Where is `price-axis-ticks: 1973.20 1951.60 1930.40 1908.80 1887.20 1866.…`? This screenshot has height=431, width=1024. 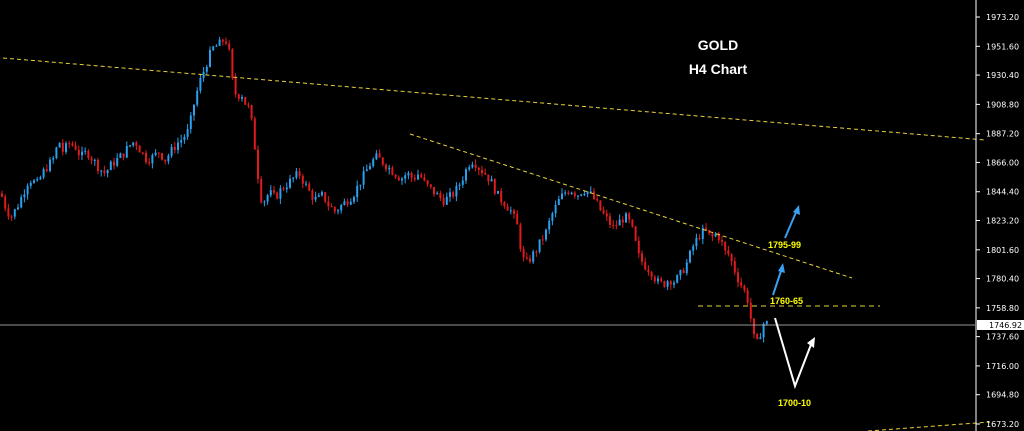
price-axis-ticks: 1973.20 1951.60 1930.40 1908.80 1887.20 1866.… is located at coordinates (997, 221).